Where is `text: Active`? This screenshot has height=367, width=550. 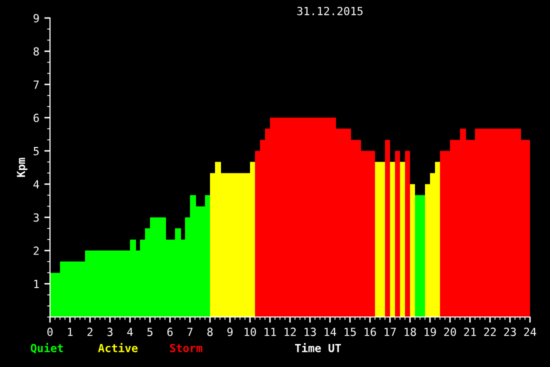
text: Active is located at coordinates (118, 347).